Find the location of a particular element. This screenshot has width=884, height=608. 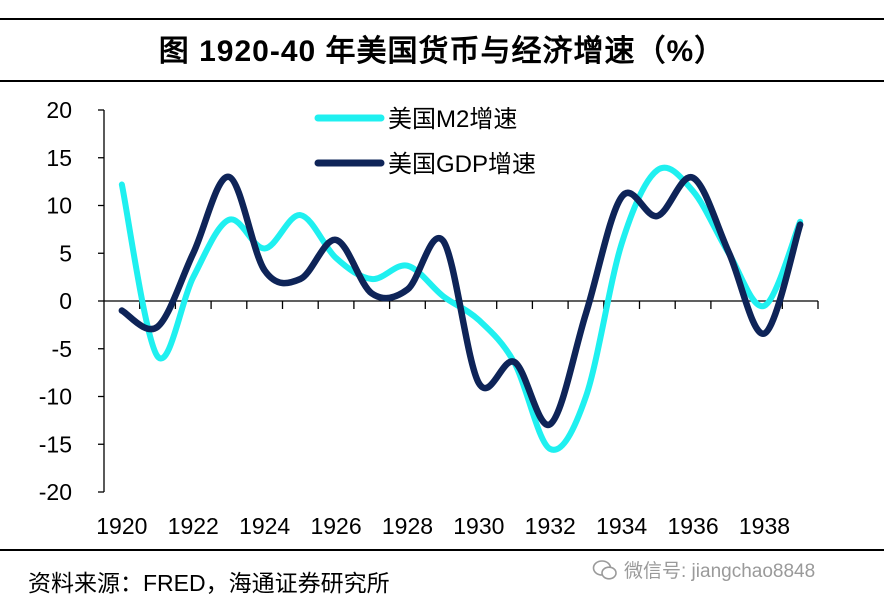

y-tick-label: 5 is located at coordinates (65, 253).